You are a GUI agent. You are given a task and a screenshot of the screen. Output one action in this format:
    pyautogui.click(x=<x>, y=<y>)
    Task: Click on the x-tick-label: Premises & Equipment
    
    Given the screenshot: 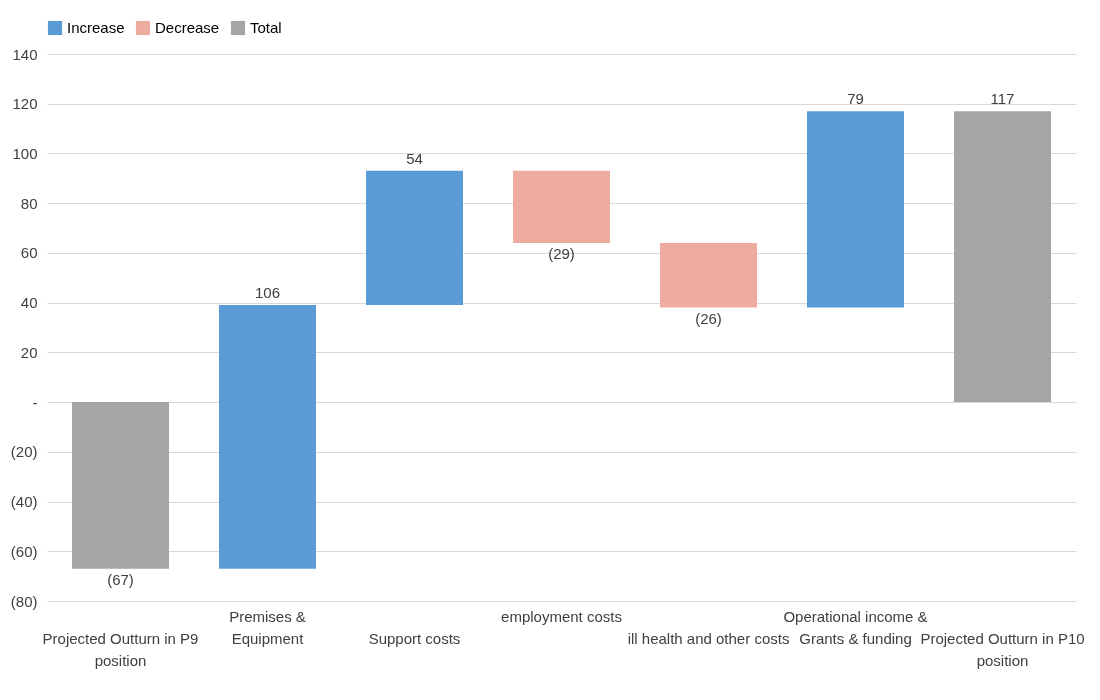 What is the action you would take?
    pyautogui.click(x=267, y=627)
    